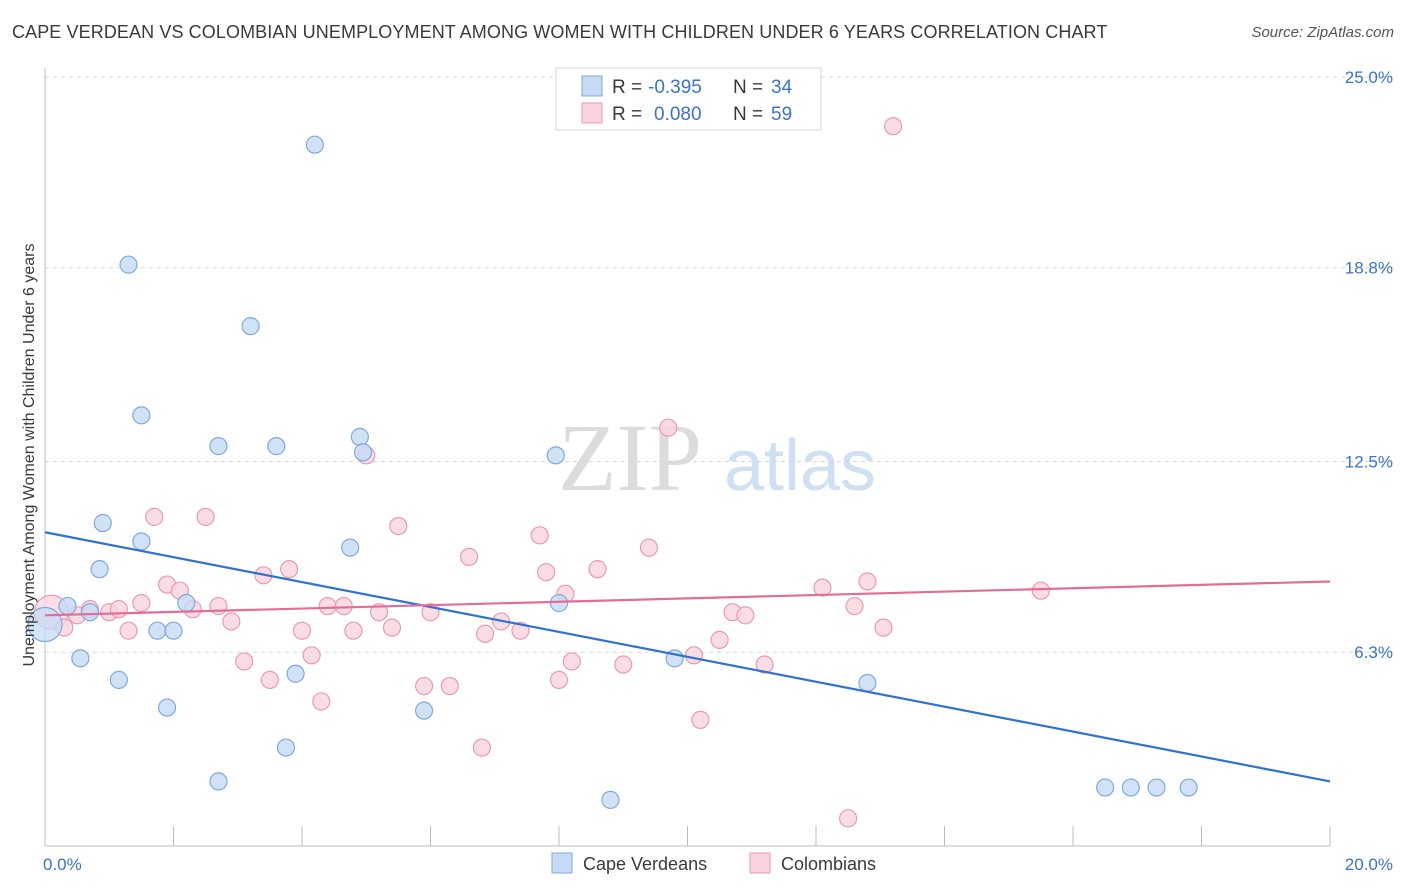  I want to click on watermark-atlas: atlas, so click(800, 466).